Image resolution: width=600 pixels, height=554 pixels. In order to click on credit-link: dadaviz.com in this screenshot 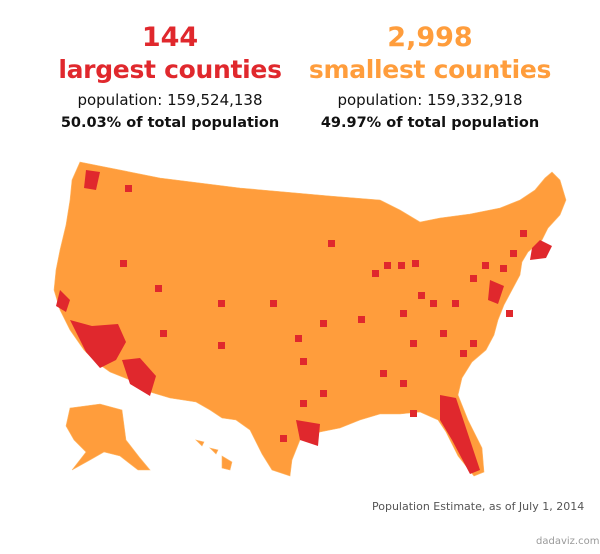, I will do `click(568, 541)`.